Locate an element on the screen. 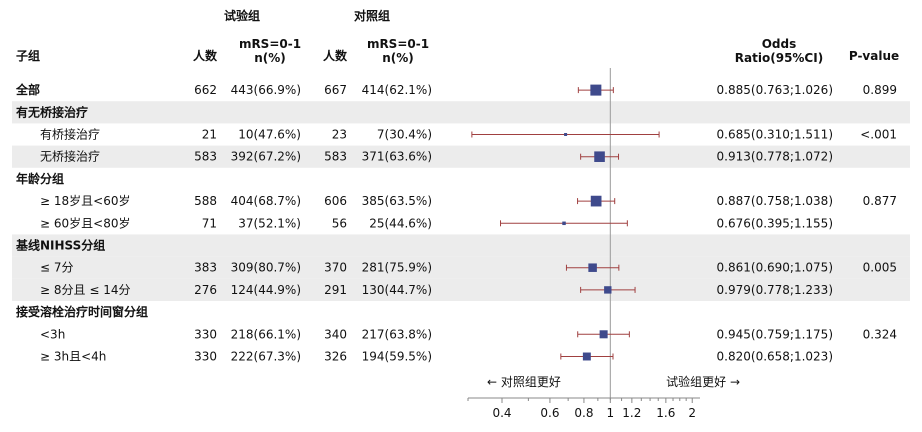 This screenshot has height=432, width=922. header-group-label: 子组 is located at coordinates (28, 55).